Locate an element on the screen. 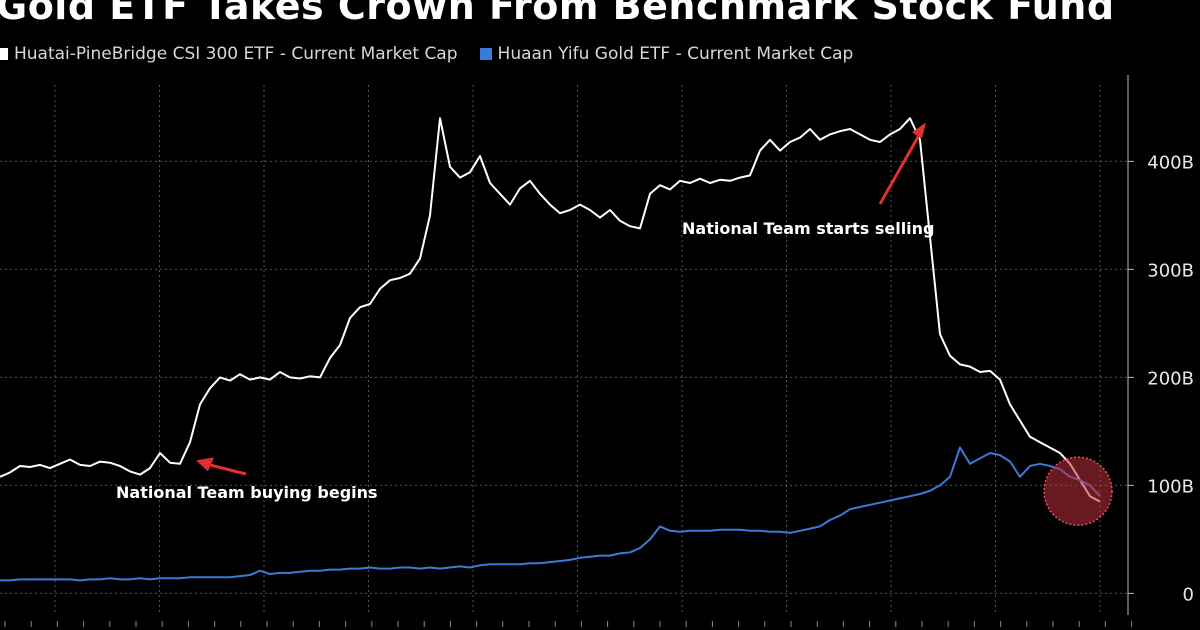 This screenshot has height=630, width=1200. legend-item-gold: Huaan Yifu Gold ETF - Current Market Cap is located at coordinates (666, 54).